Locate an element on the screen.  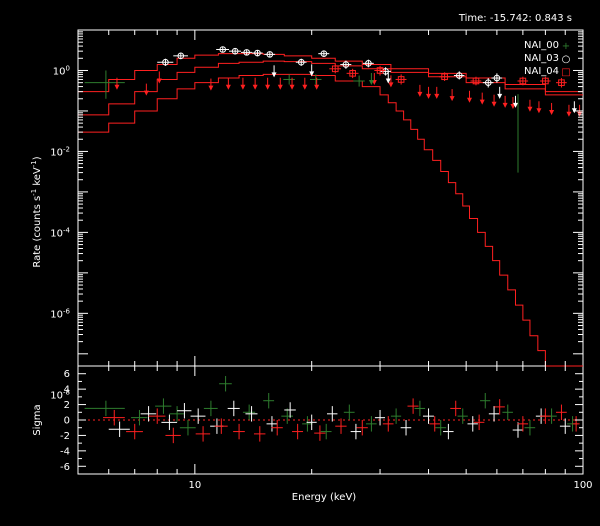
resid-y-tick-label: -6 is located at coordinates (65, 467).